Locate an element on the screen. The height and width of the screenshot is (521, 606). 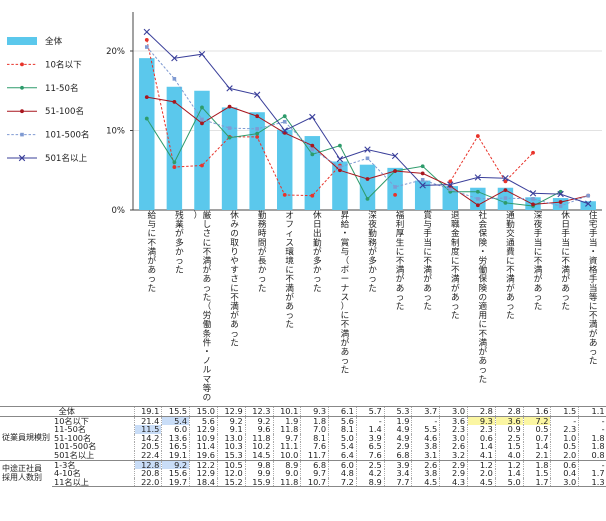
table-cell: 7.7 is located at coordinates (397, 482).